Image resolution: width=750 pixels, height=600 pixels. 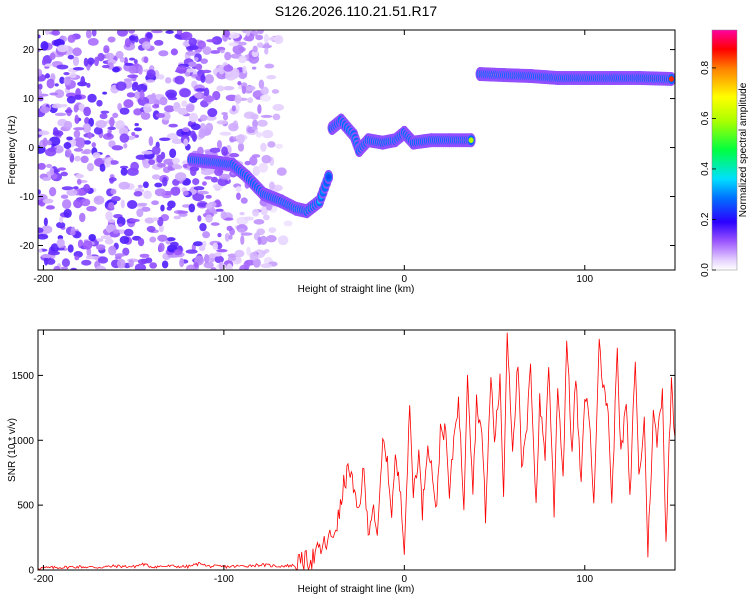 What do you see at coordinates (43, 279) in the screenshot?
I see `spectrogram-xtick-label: -200` at bounding box center [43, 279].